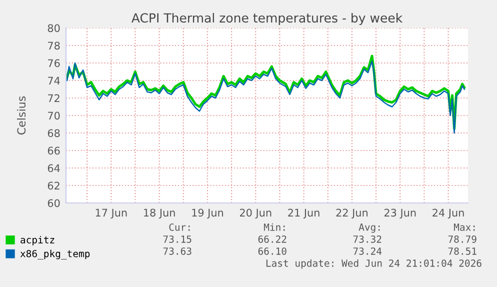 The image size is (497, 287). Describe the element at coordinates (367, 239) in the screenshot. I see `text: 73.32` at that location.